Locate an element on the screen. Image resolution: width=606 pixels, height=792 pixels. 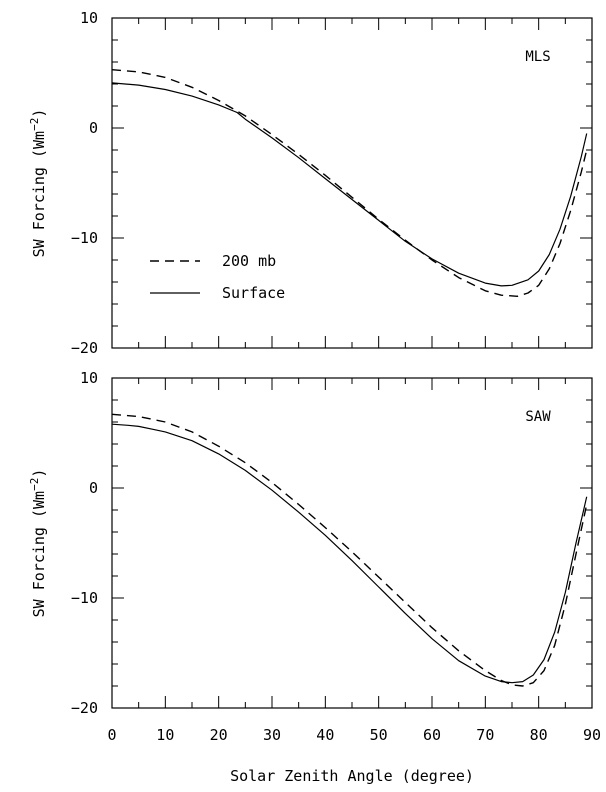
x-tick-label: 70 is located at coordinates (485, 735).